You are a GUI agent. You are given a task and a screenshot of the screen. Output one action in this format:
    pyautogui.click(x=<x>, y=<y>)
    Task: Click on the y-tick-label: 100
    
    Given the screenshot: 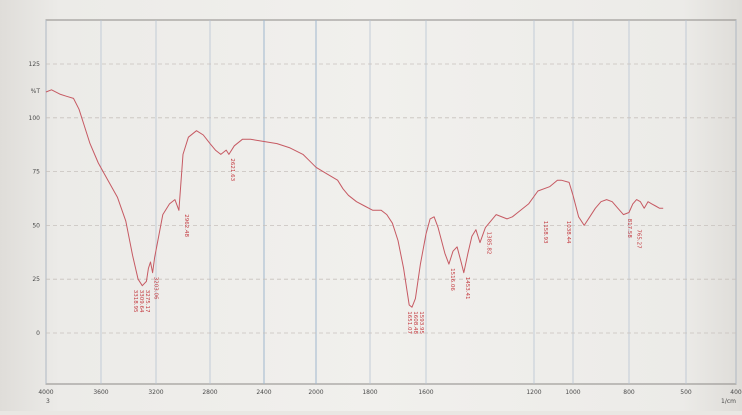 What is the action you would take?
    pyautogui.click(x=35, y=118)
    